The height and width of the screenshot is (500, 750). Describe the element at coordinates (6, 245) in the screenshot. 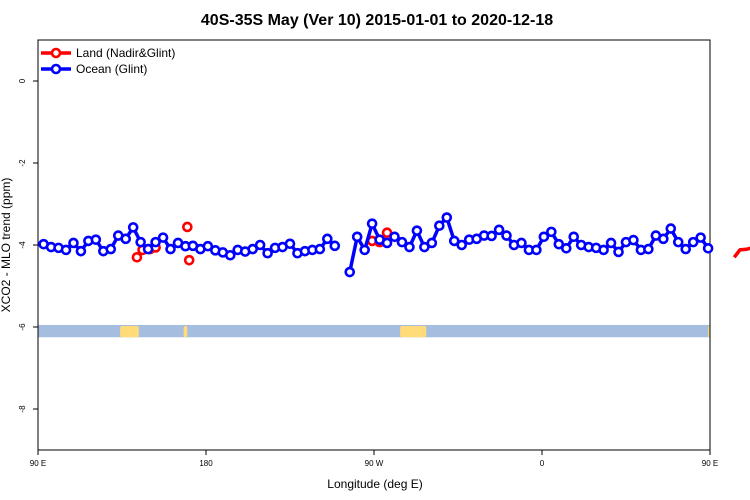

I see `y-axis-label: XCO2 - MLO trend (ppm)` at that location.